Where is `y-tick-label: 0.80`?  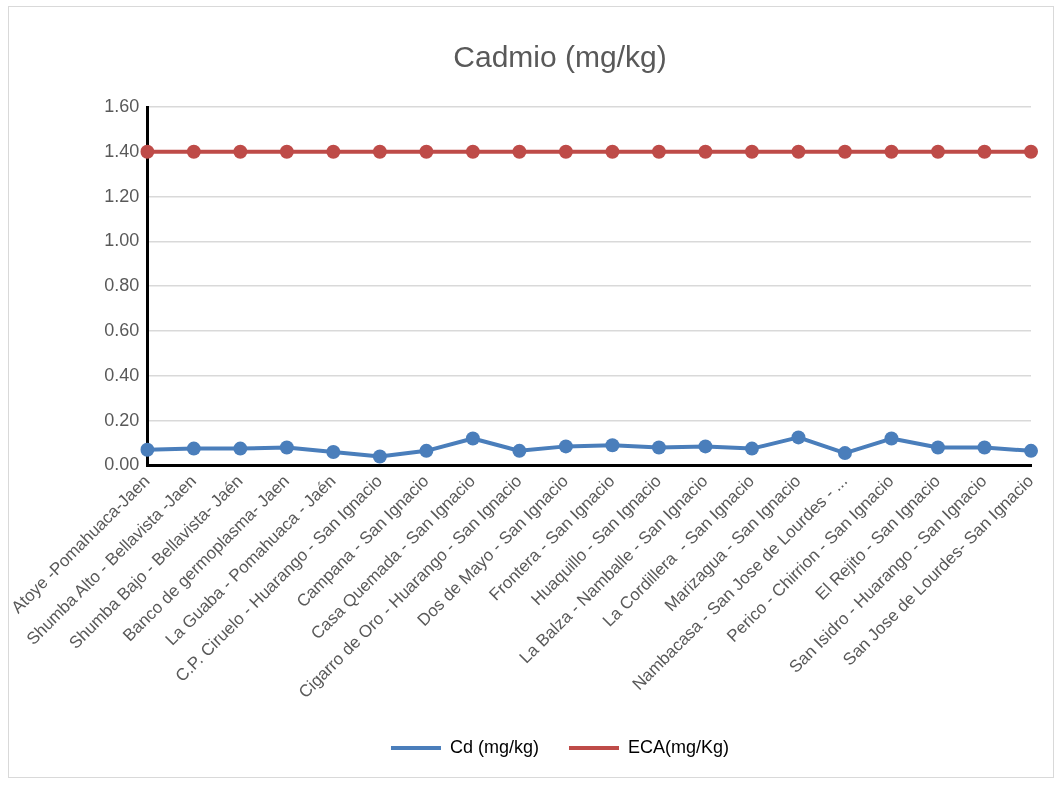 y-tick-label: 0.80 is located at coordinates (122, 285).